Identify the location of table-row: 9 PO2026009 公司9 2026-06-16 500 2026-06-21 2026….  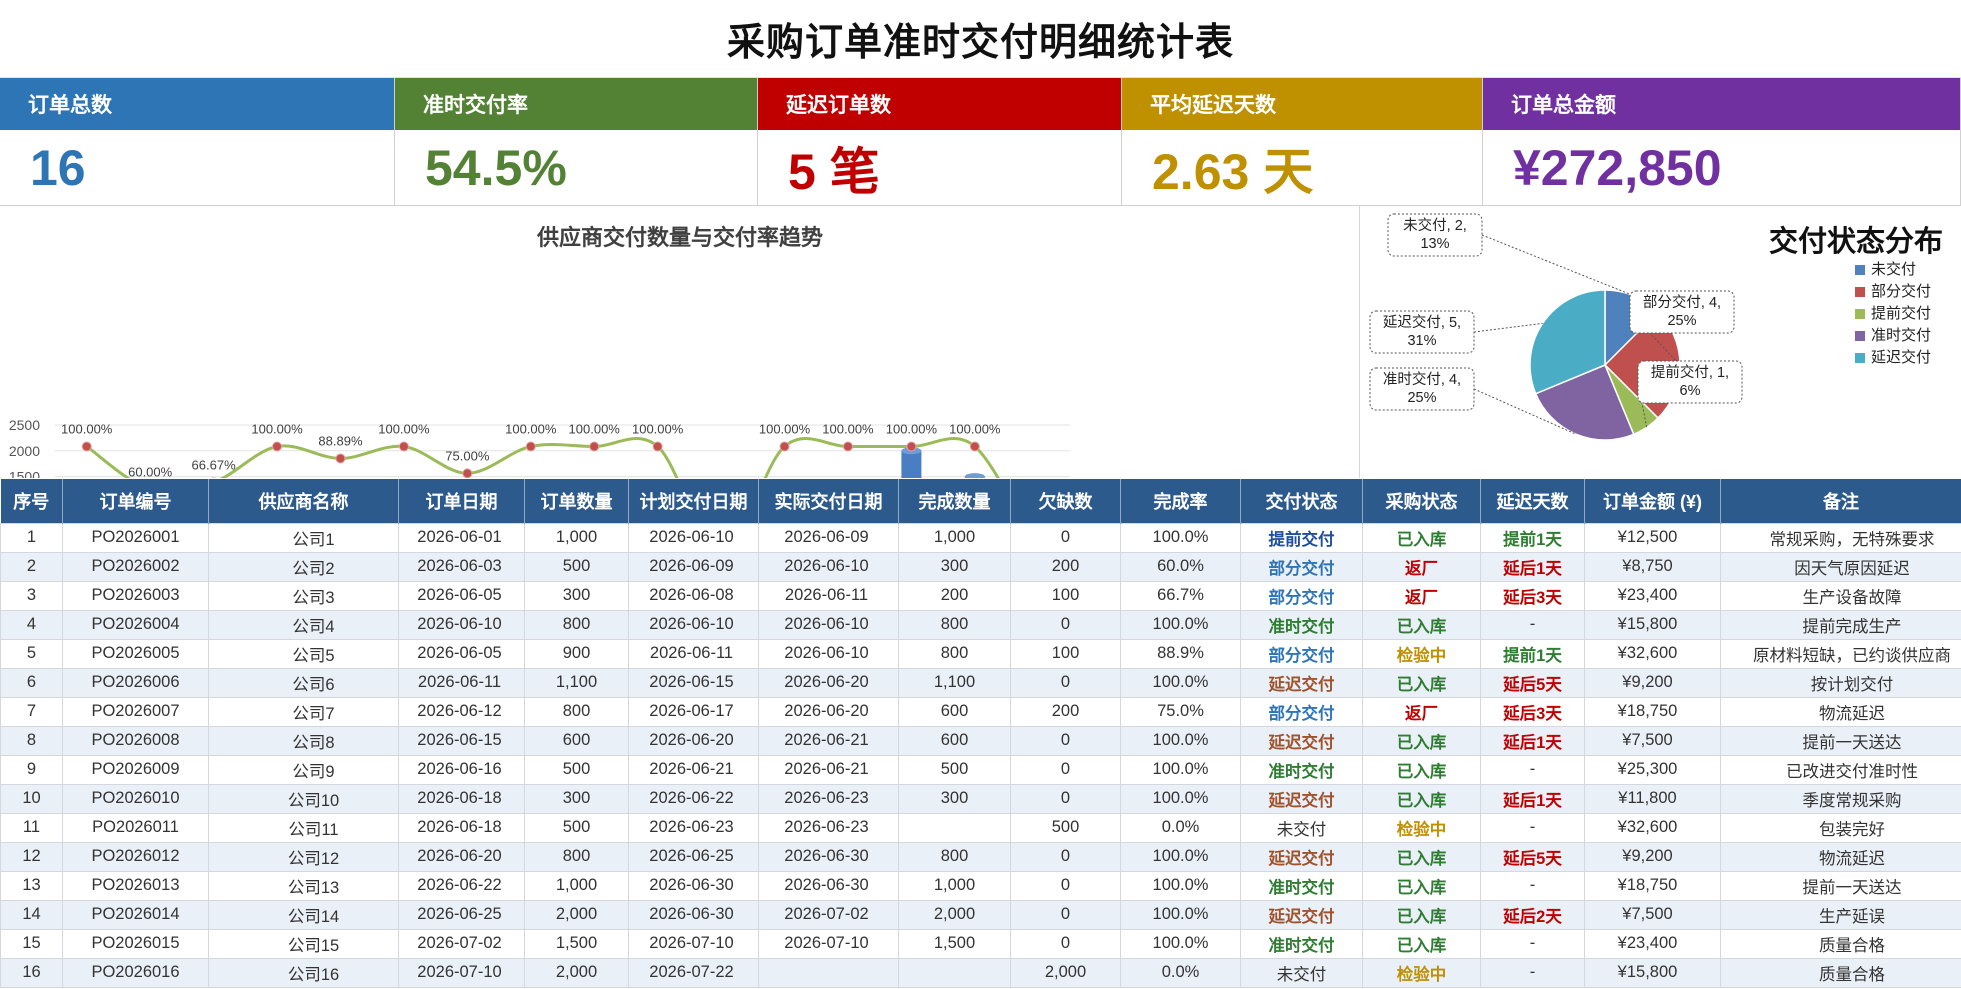
(980, 769).